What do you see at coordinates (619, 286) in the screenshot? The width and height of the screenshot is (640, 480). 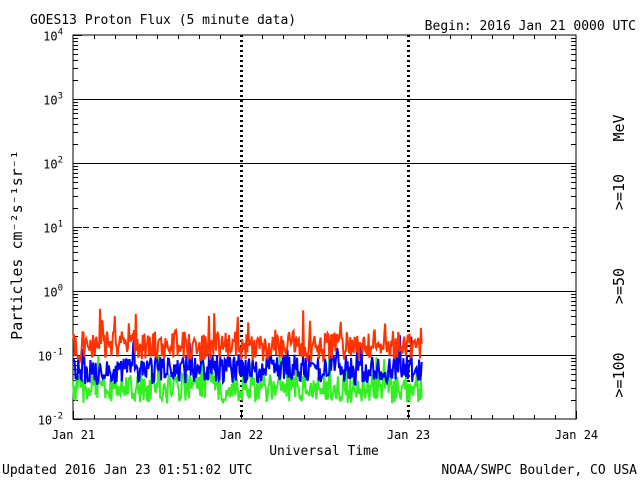 I see `legend-item: >=50` at bounding box center [619, 286].